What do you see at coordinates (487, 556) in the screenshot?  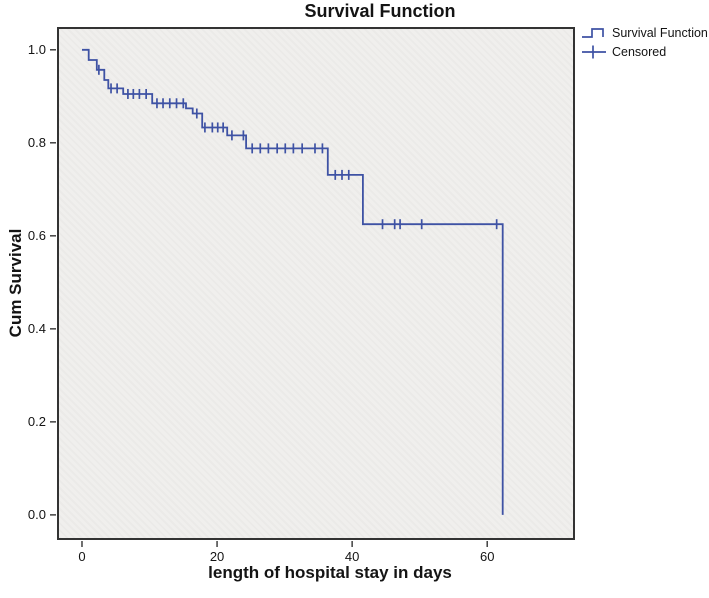 I see `x-tick-label: 60` at bounding box center [487, 556].